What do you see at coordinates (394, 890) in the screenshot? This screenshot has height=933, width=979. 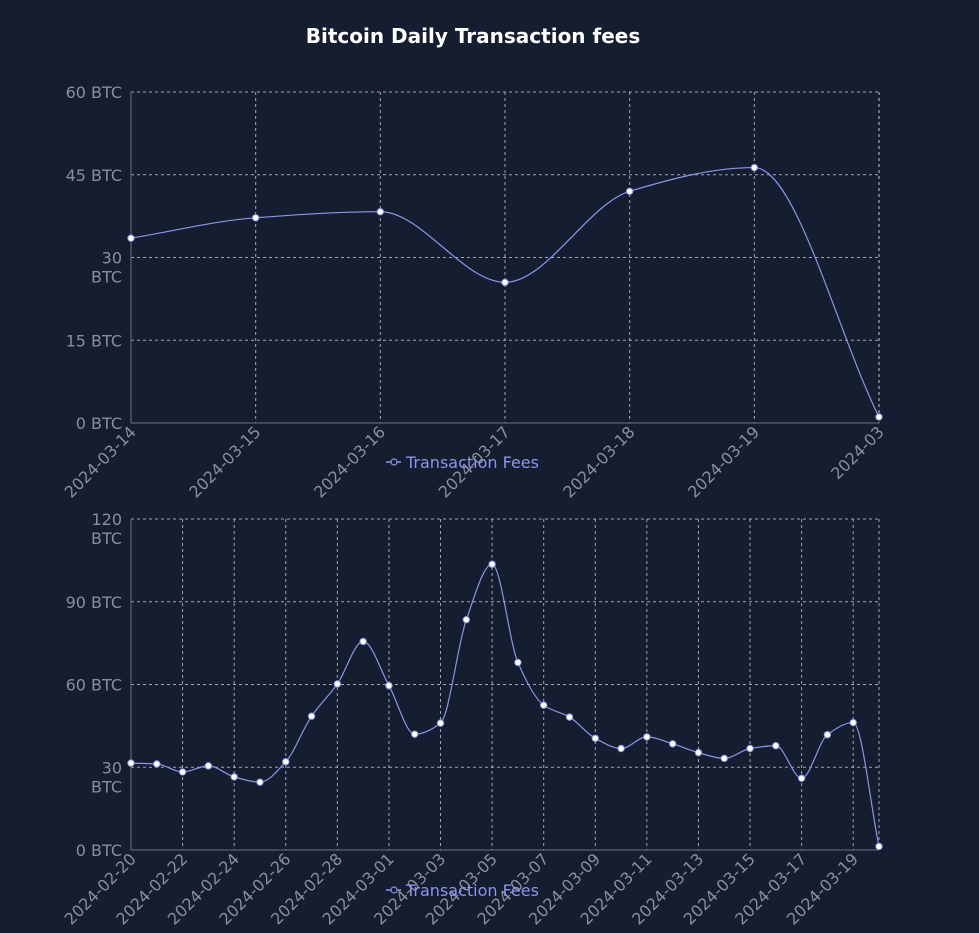 I see `bottom-legend-marker-point` at bounding box center [394, 890].